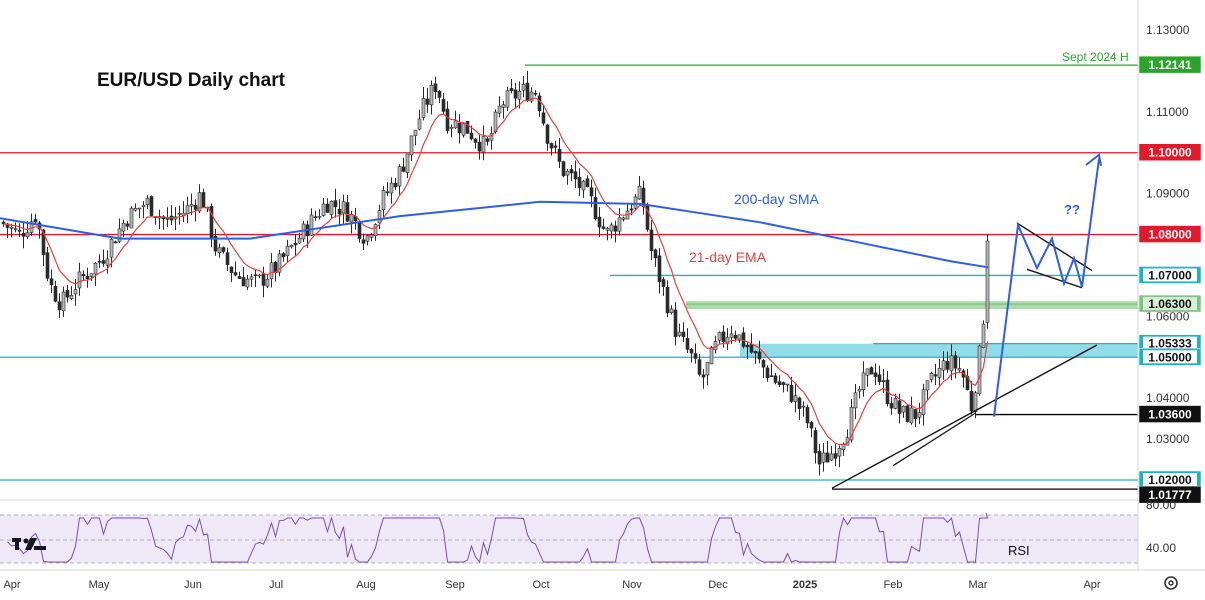  What do you see at coordinates (1170, 275) in the screenshot?
I see `price-badge-label: 1.07000` at bounding box center [1170, 275].